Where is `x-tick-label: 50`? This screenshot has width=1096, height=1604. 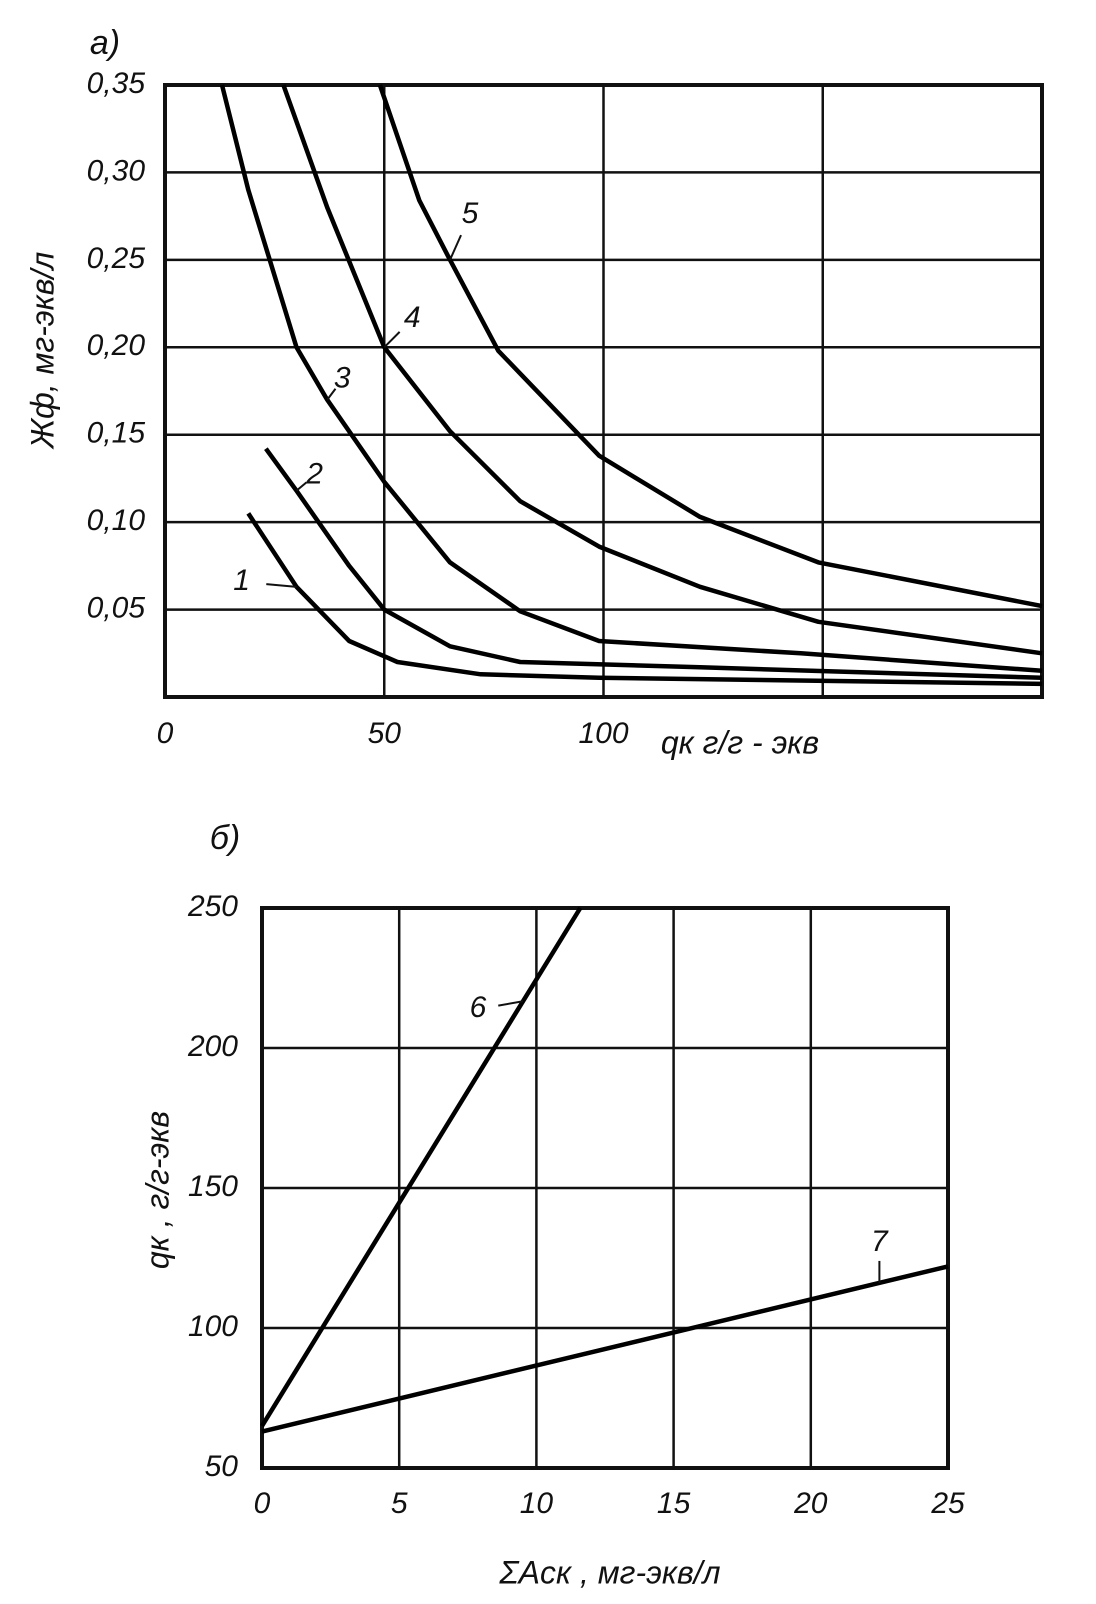
x-tick-label: 50 is located at coordinates (385, 733).